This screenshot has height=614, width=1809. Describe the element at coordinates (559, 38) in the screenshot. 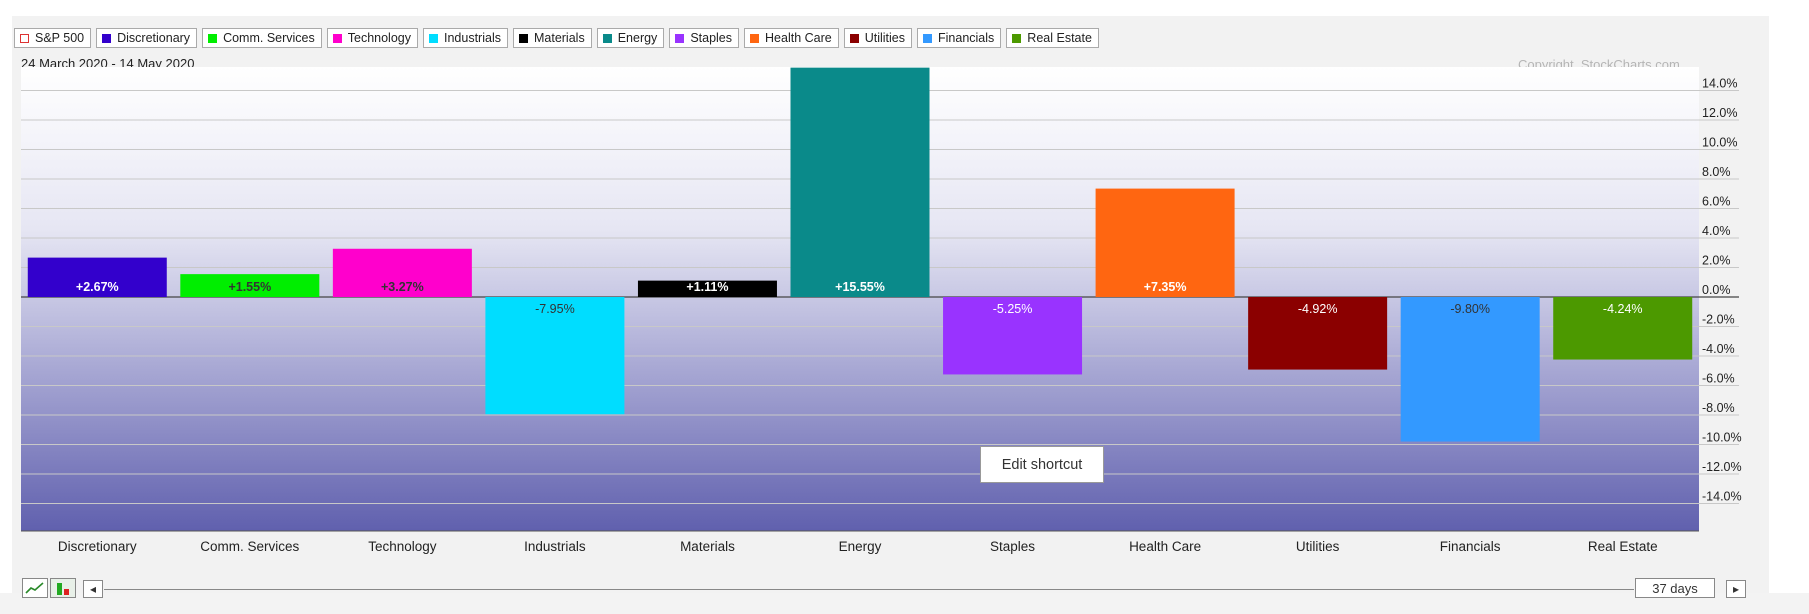

I see `legend-label: Materials` at that location.